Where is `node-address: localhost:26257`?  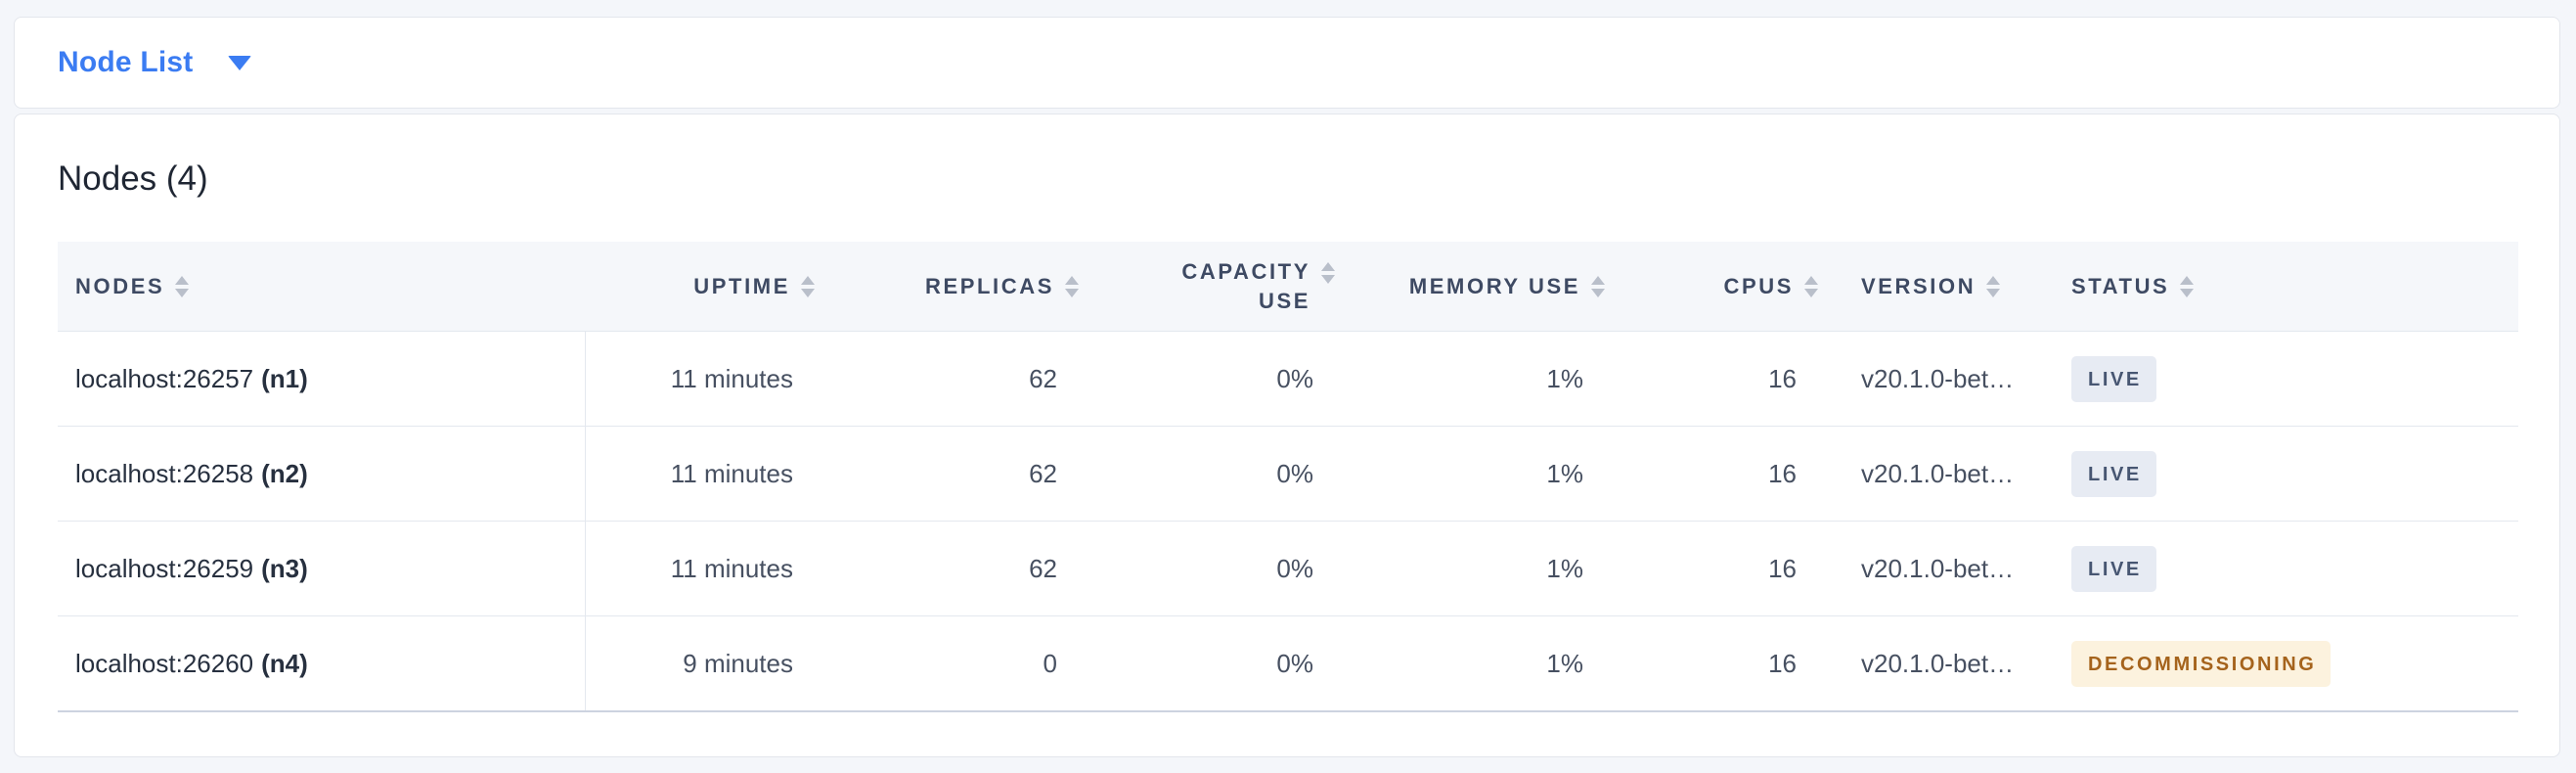 node-address: localhost:26257 is located at coordinates (164, 378).